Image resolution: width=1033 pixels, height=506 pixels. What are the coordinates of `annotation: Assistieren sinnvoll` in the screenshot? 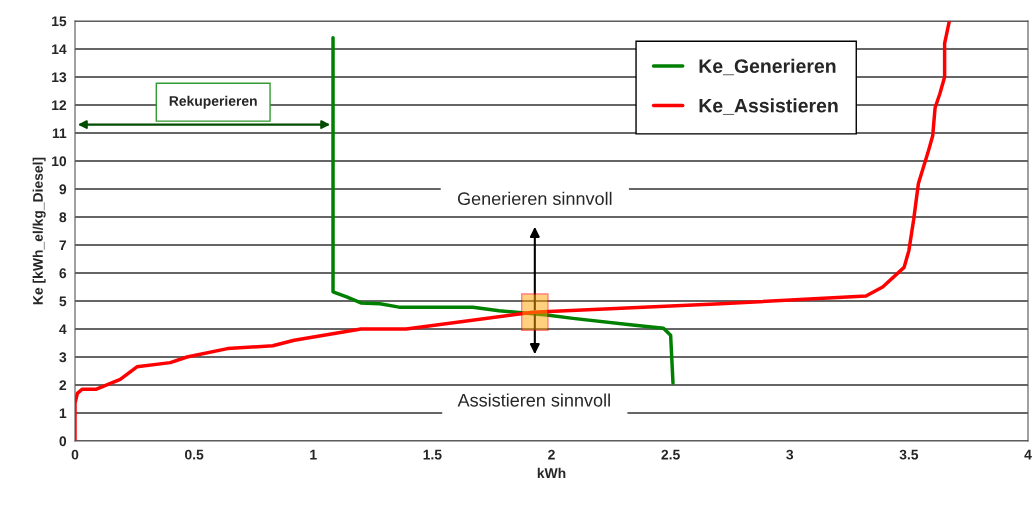 It's located at (533, 400).